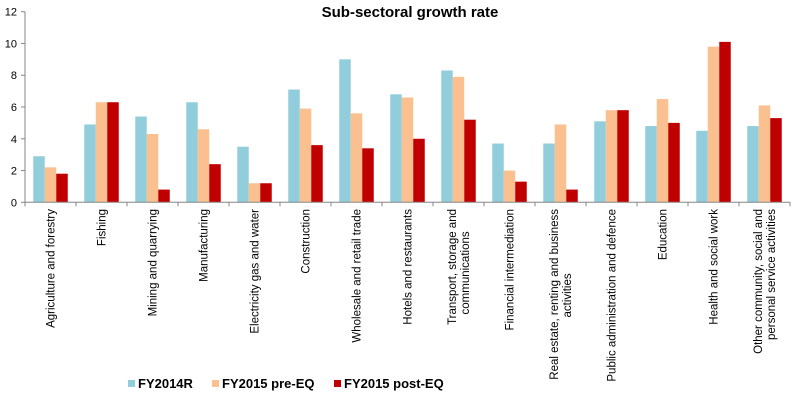  I want to click on x-category-label-line: Electricity gas and water, so click(256, 271).